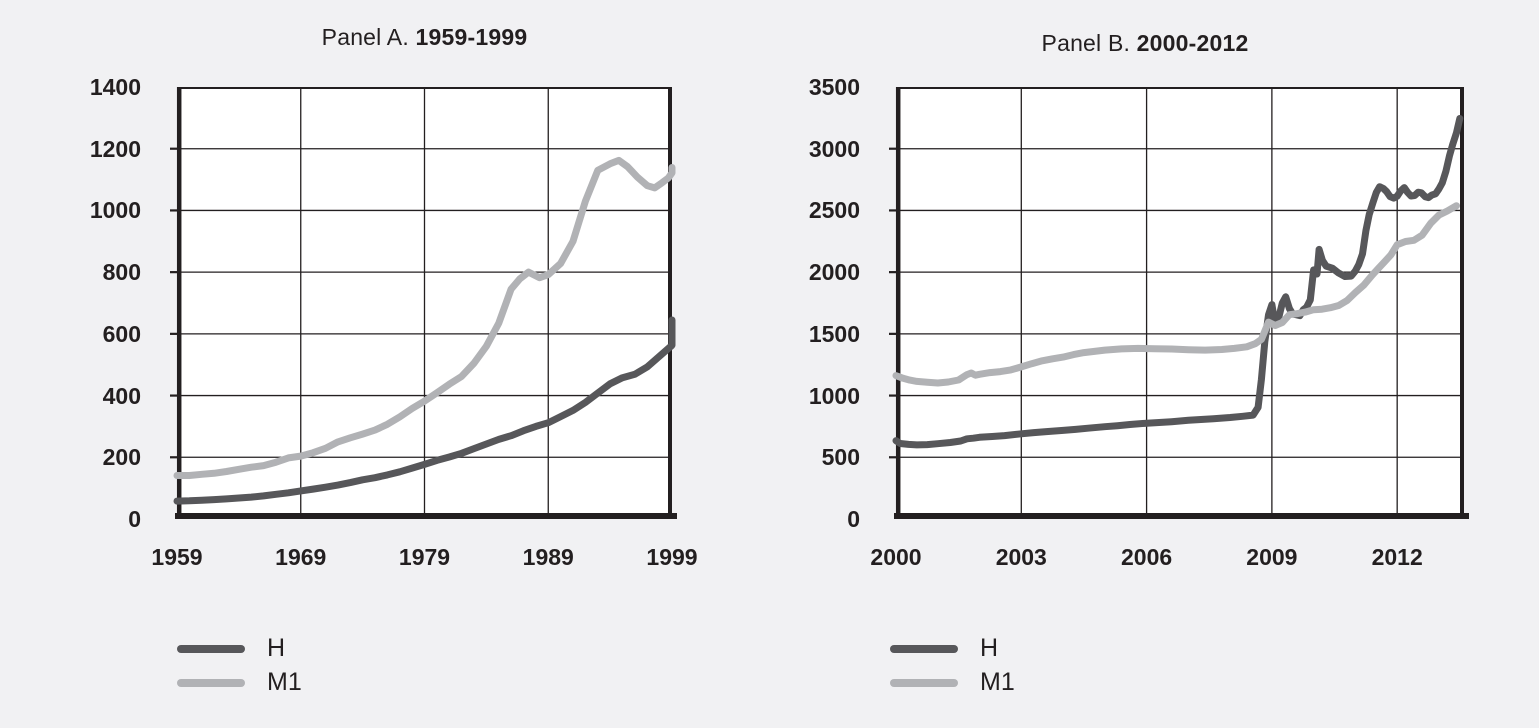  Describe the element at coordinates (840, 457) in the screenshot. I see `panel-b-y-tick-label-500: 500` at that location.